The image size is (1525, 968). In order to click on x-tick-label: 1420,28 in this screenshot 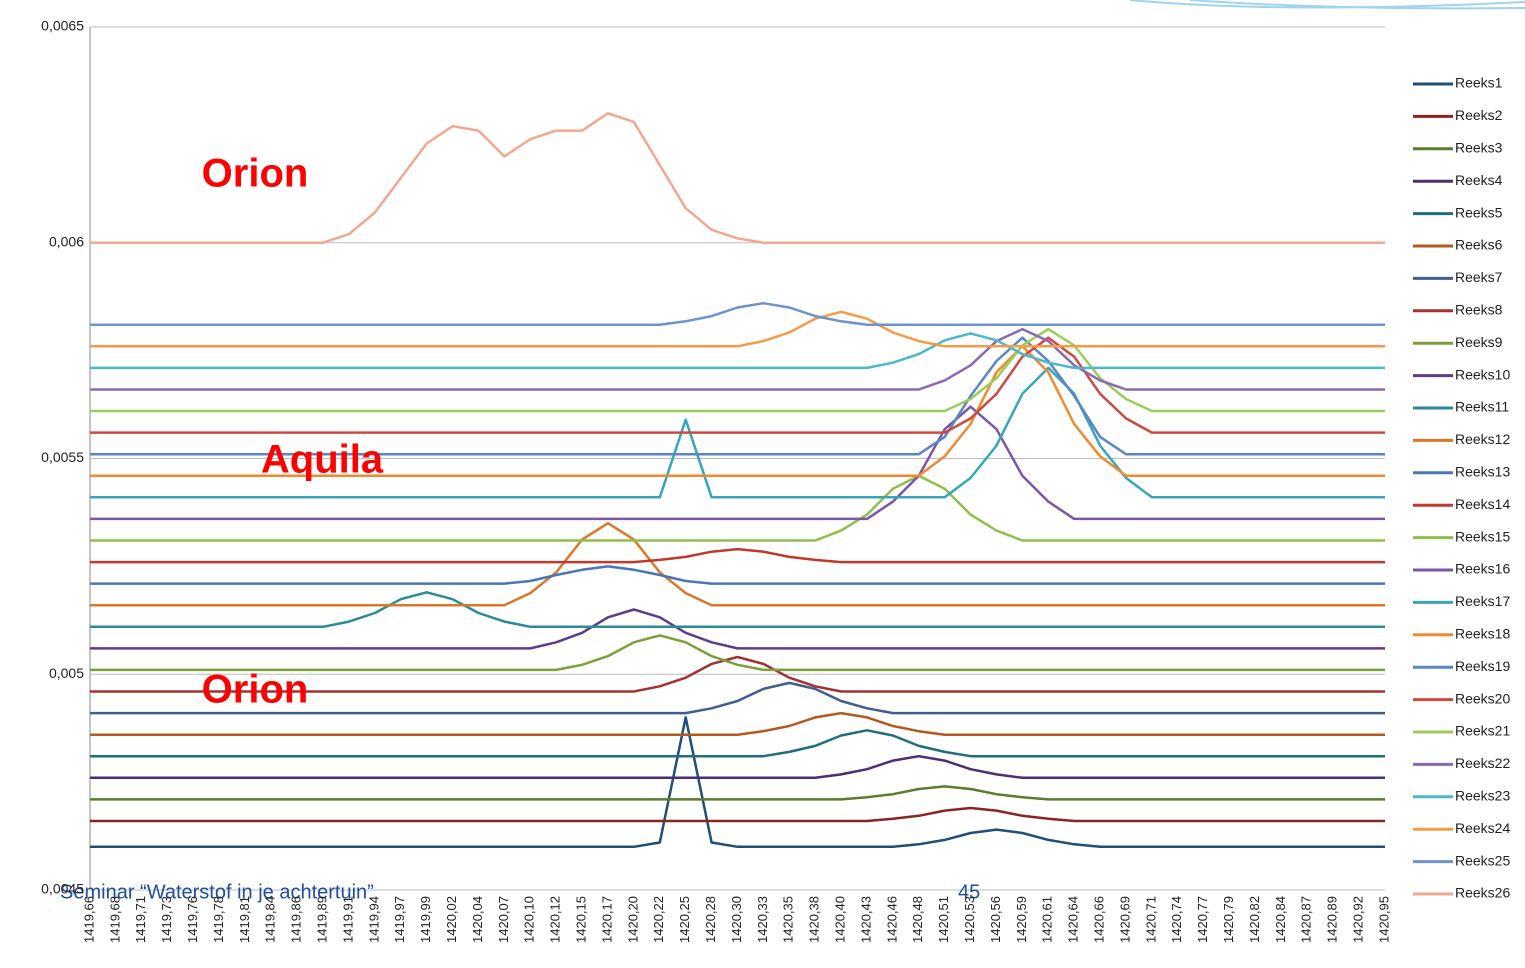, I will do `click(710, 919)`.